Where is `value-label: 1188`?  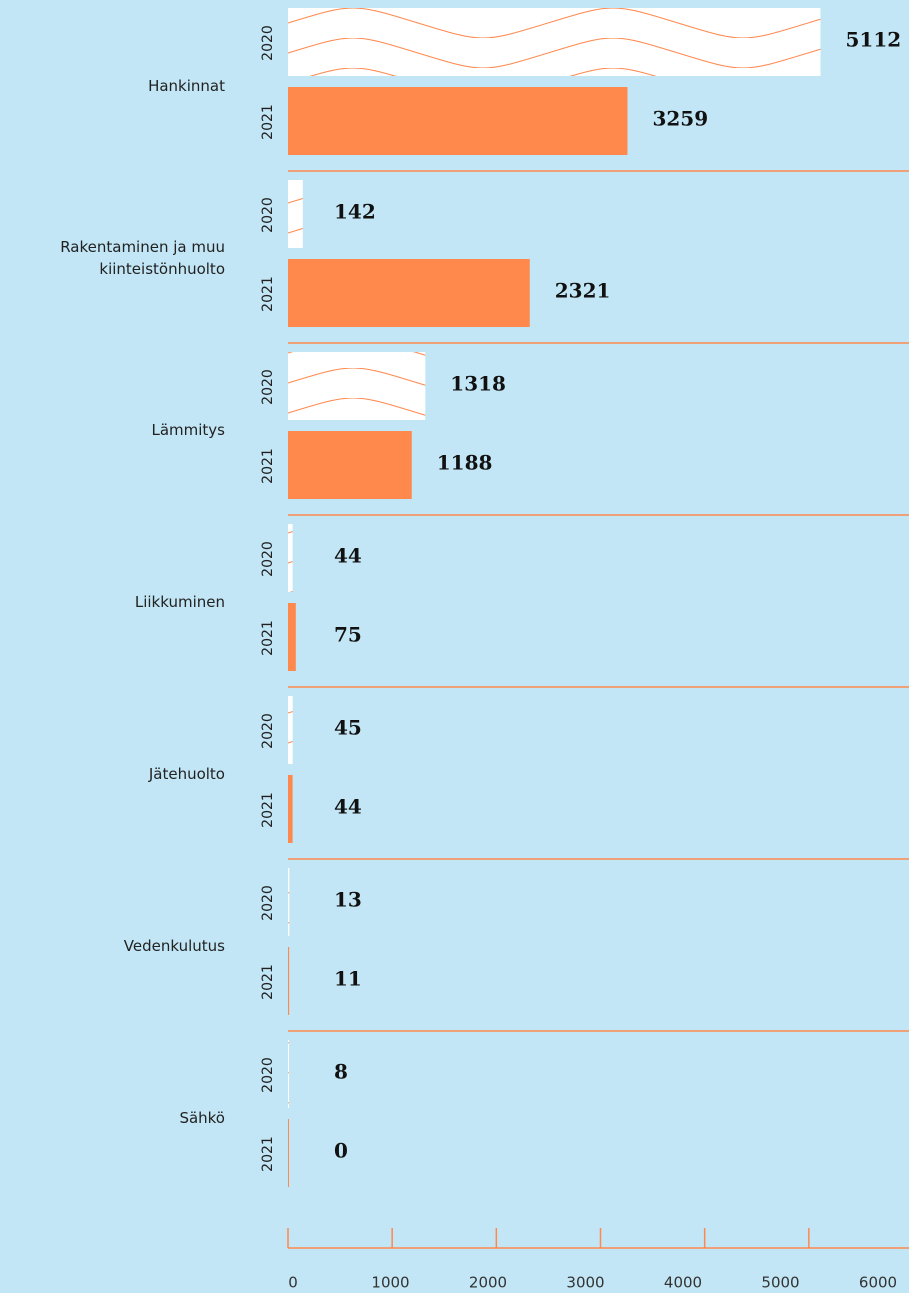
value-label: 1188 is located at coordinates (465, 463).